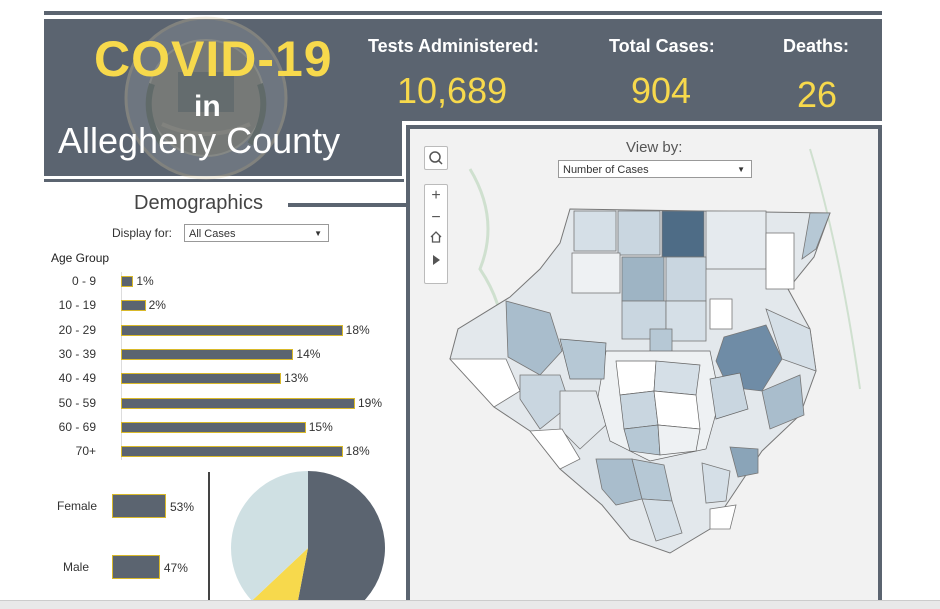 The height and width of the screenshot is (609, 940). Describe the element at coordinates (77, 426) in the screenshot. I see `age-label: 60 - 69` at that location.